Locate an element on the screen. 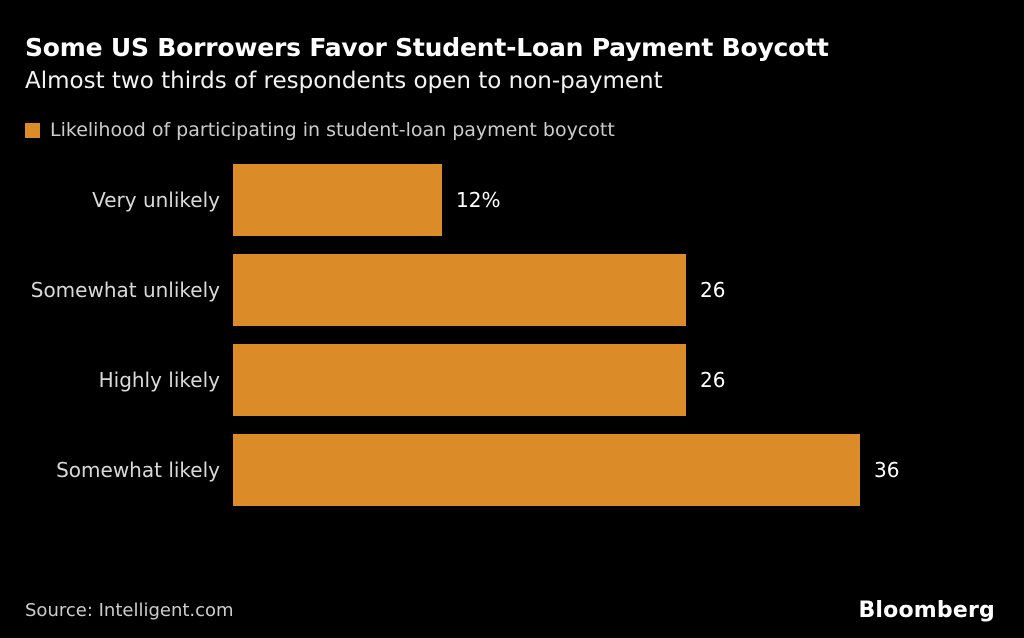 Image resolution: width=1024 pixels, height=638 pixels. chart-row: Somewhat likely 36 is located at coordinates (512, 470).